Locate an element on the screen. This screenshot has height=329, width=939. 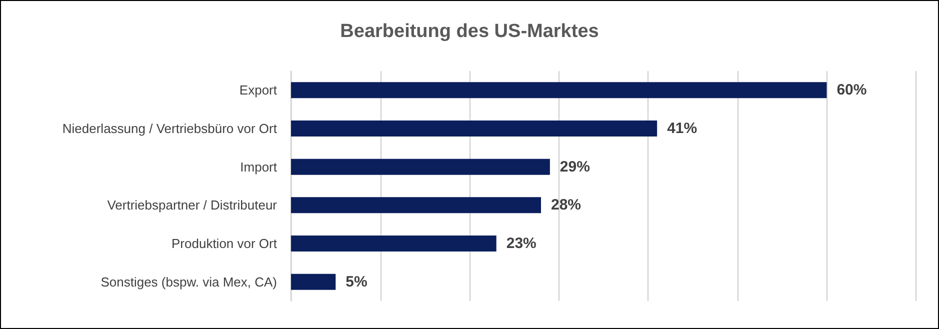
data-label: 60% is located at coordinates (851, 90).